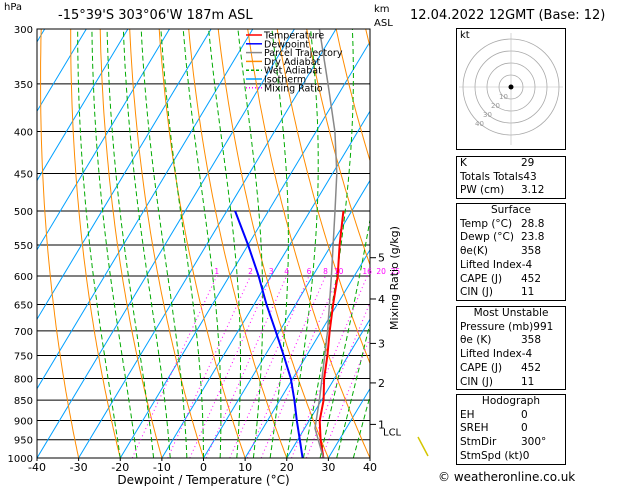 The image size is (629, 486). I want to click on surface-label: Lifted Index, so click(491, 264).